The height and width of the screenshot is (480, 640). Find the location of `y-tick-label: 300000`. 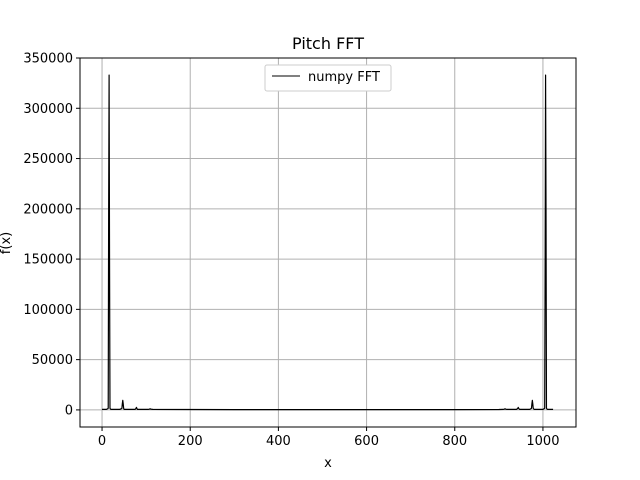

y-tick-label: 300000 is located at coordinates (48, 109).